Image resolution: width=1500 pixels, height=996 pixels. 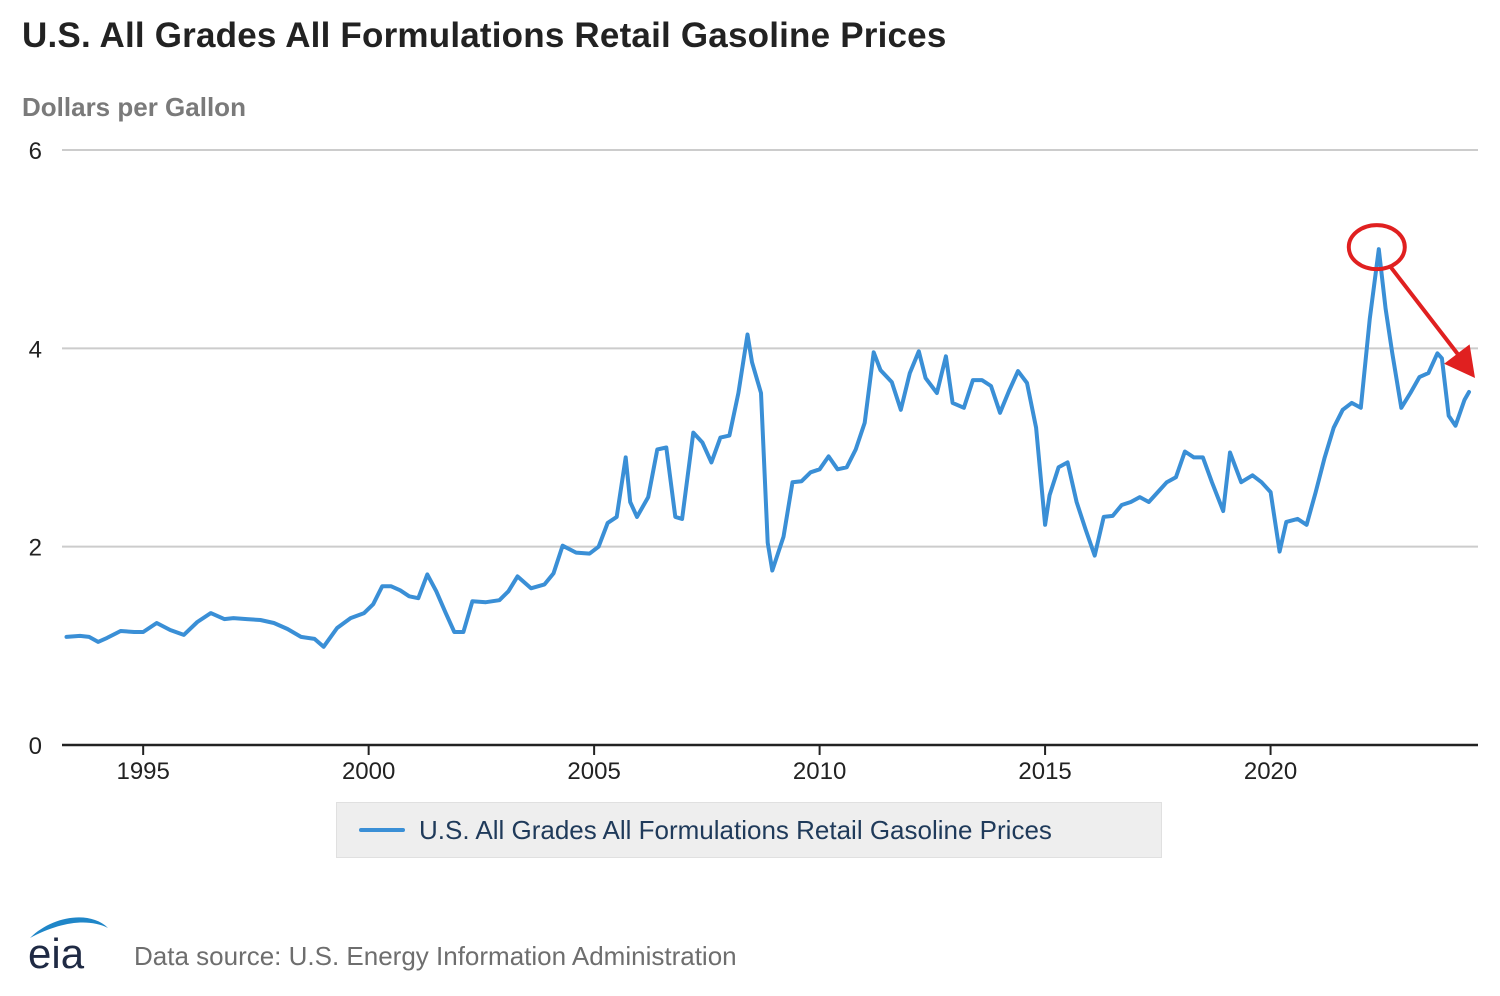 I want to click on eia-logo: eia, so click(x=68, y=944).